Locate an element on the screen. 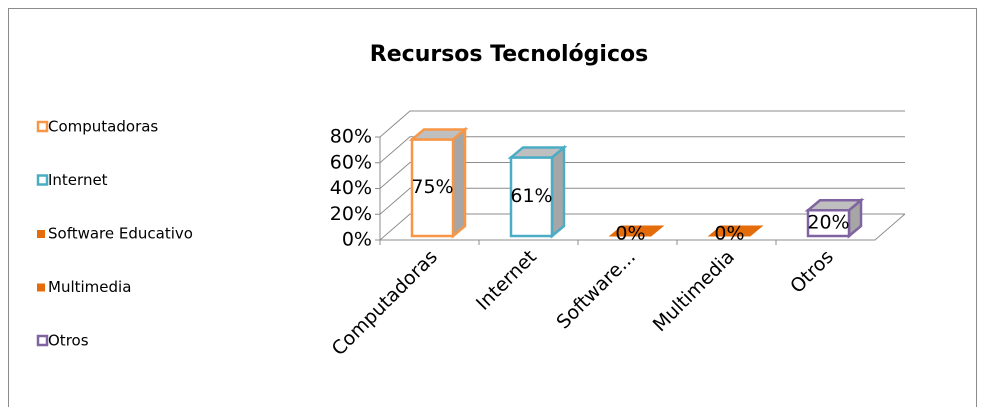 The image size is (982, 411). y-tick-label: 40% is located at coordinates (351, 188).